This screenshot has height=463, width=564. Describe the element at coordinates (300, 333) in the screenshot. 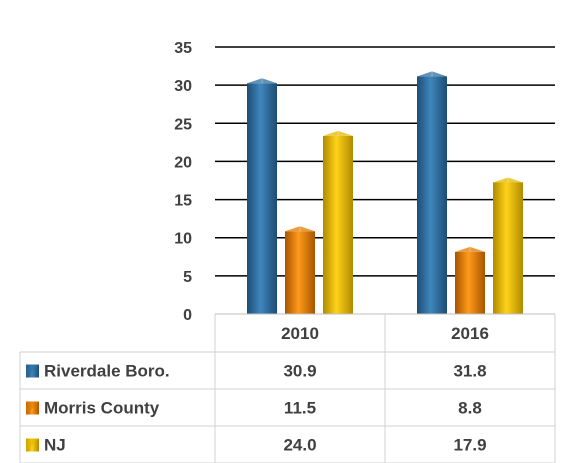

I see `category-label: 2010` at that location.